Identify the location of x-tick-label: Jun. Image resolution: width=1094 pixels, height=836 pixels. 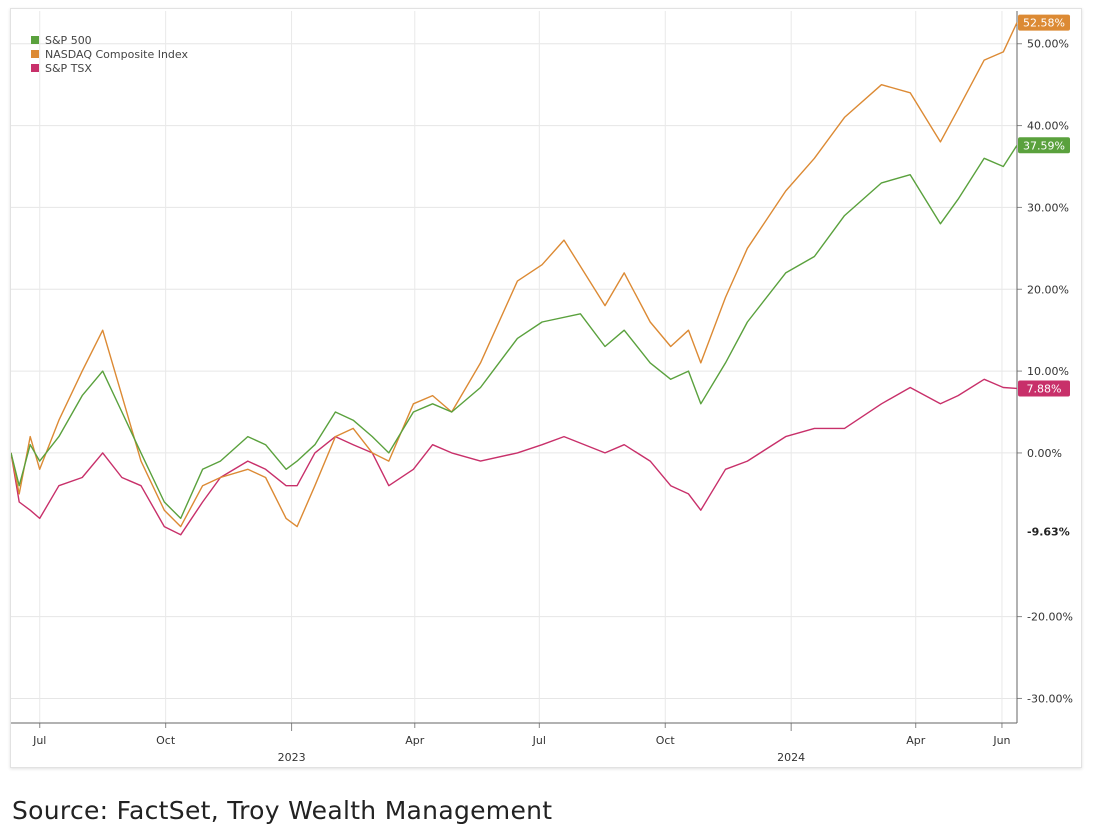
(1001, 740).